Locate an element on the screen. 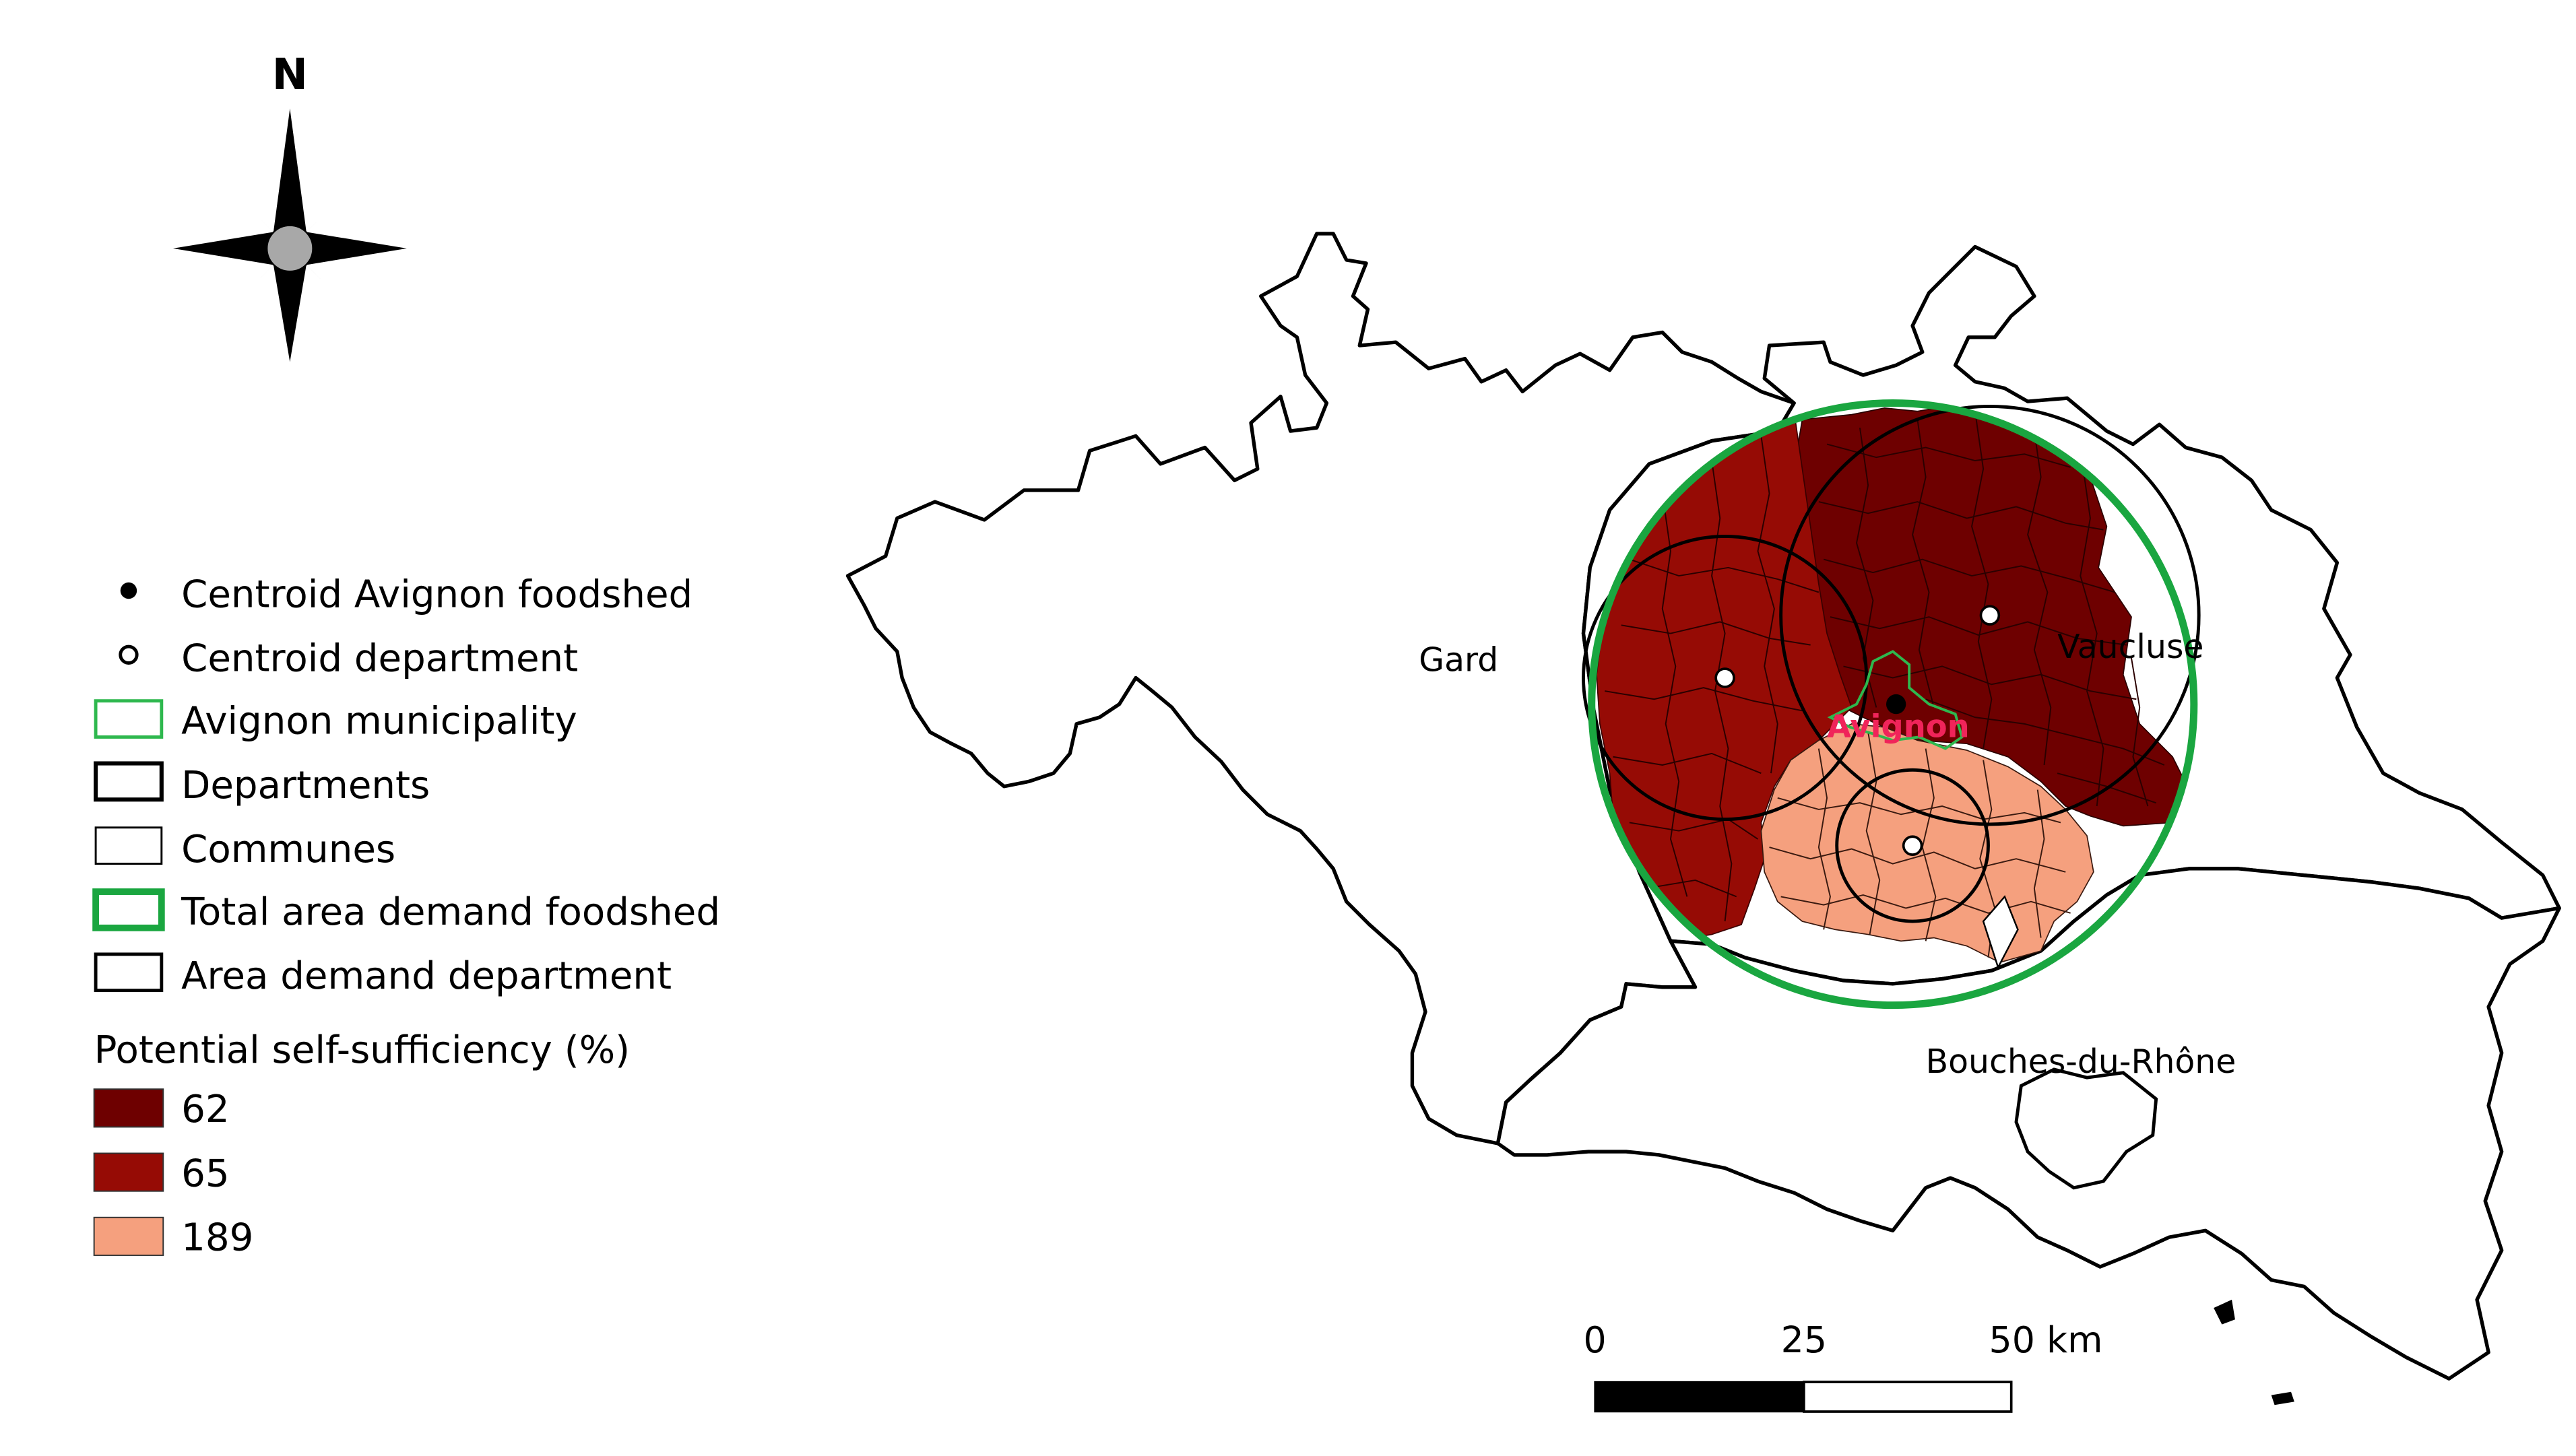  notch is located at coordinates (2001, 932).